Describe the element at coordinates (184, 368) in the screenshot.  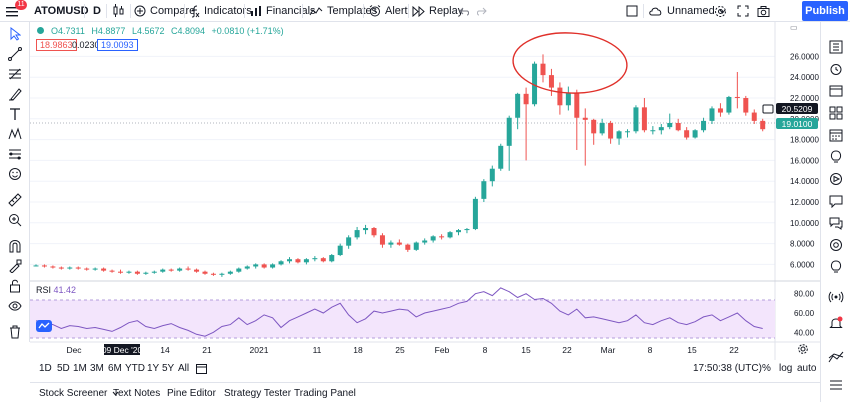
I see `range-all: All` at that location.